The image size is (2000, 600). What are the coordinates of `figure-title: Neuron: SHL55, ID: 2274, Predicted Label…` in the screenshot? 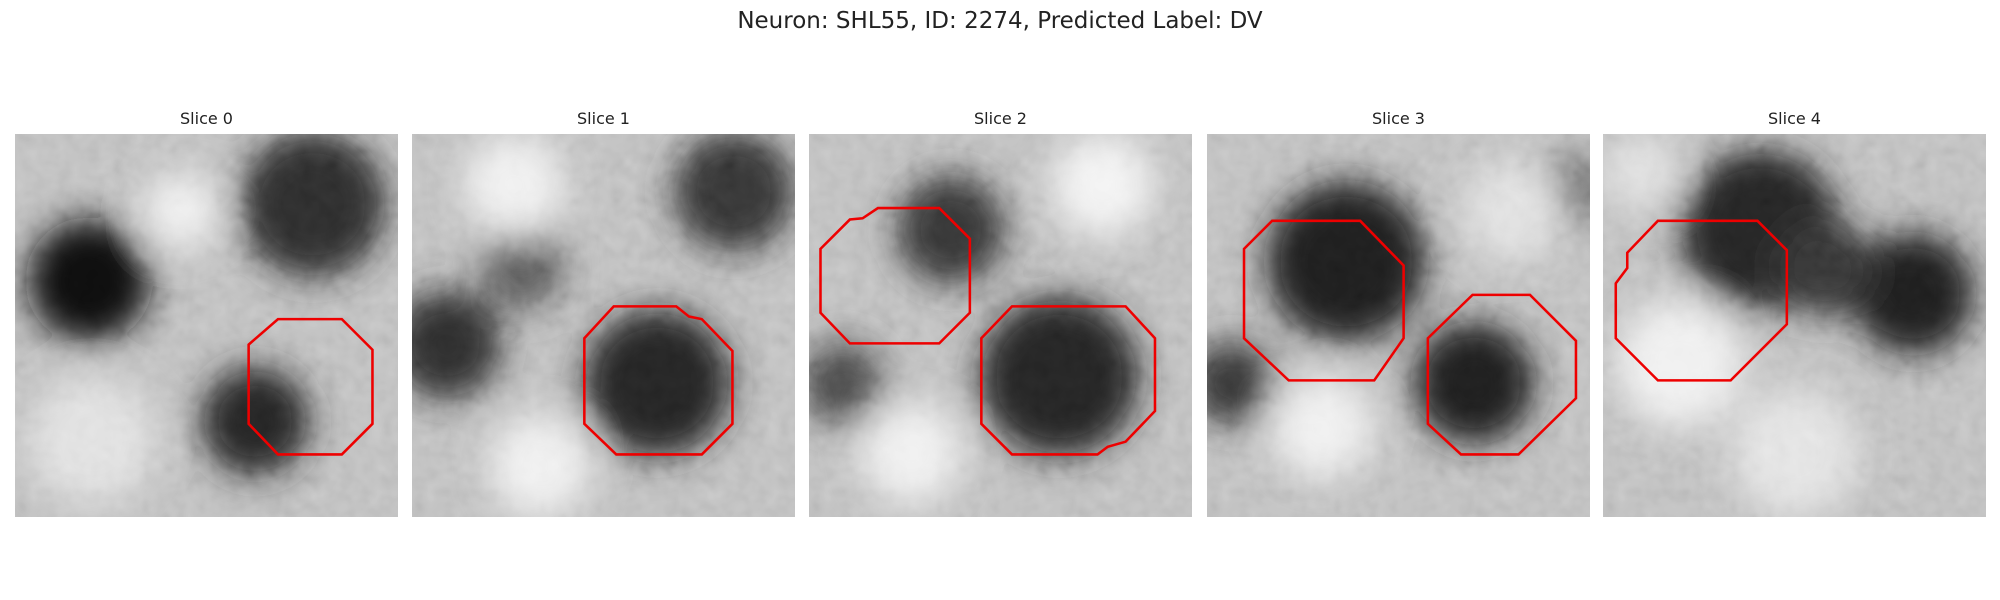 It's located at (1000, 21).